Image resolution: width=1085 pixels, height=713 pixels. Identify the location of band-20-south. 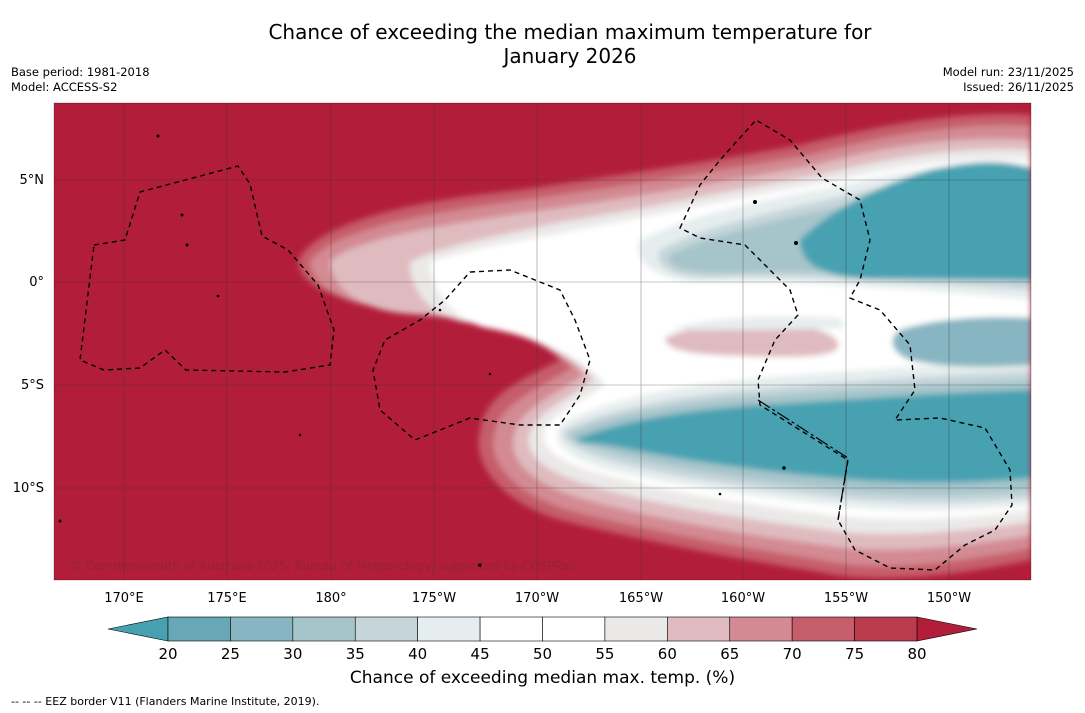
(803, 436).